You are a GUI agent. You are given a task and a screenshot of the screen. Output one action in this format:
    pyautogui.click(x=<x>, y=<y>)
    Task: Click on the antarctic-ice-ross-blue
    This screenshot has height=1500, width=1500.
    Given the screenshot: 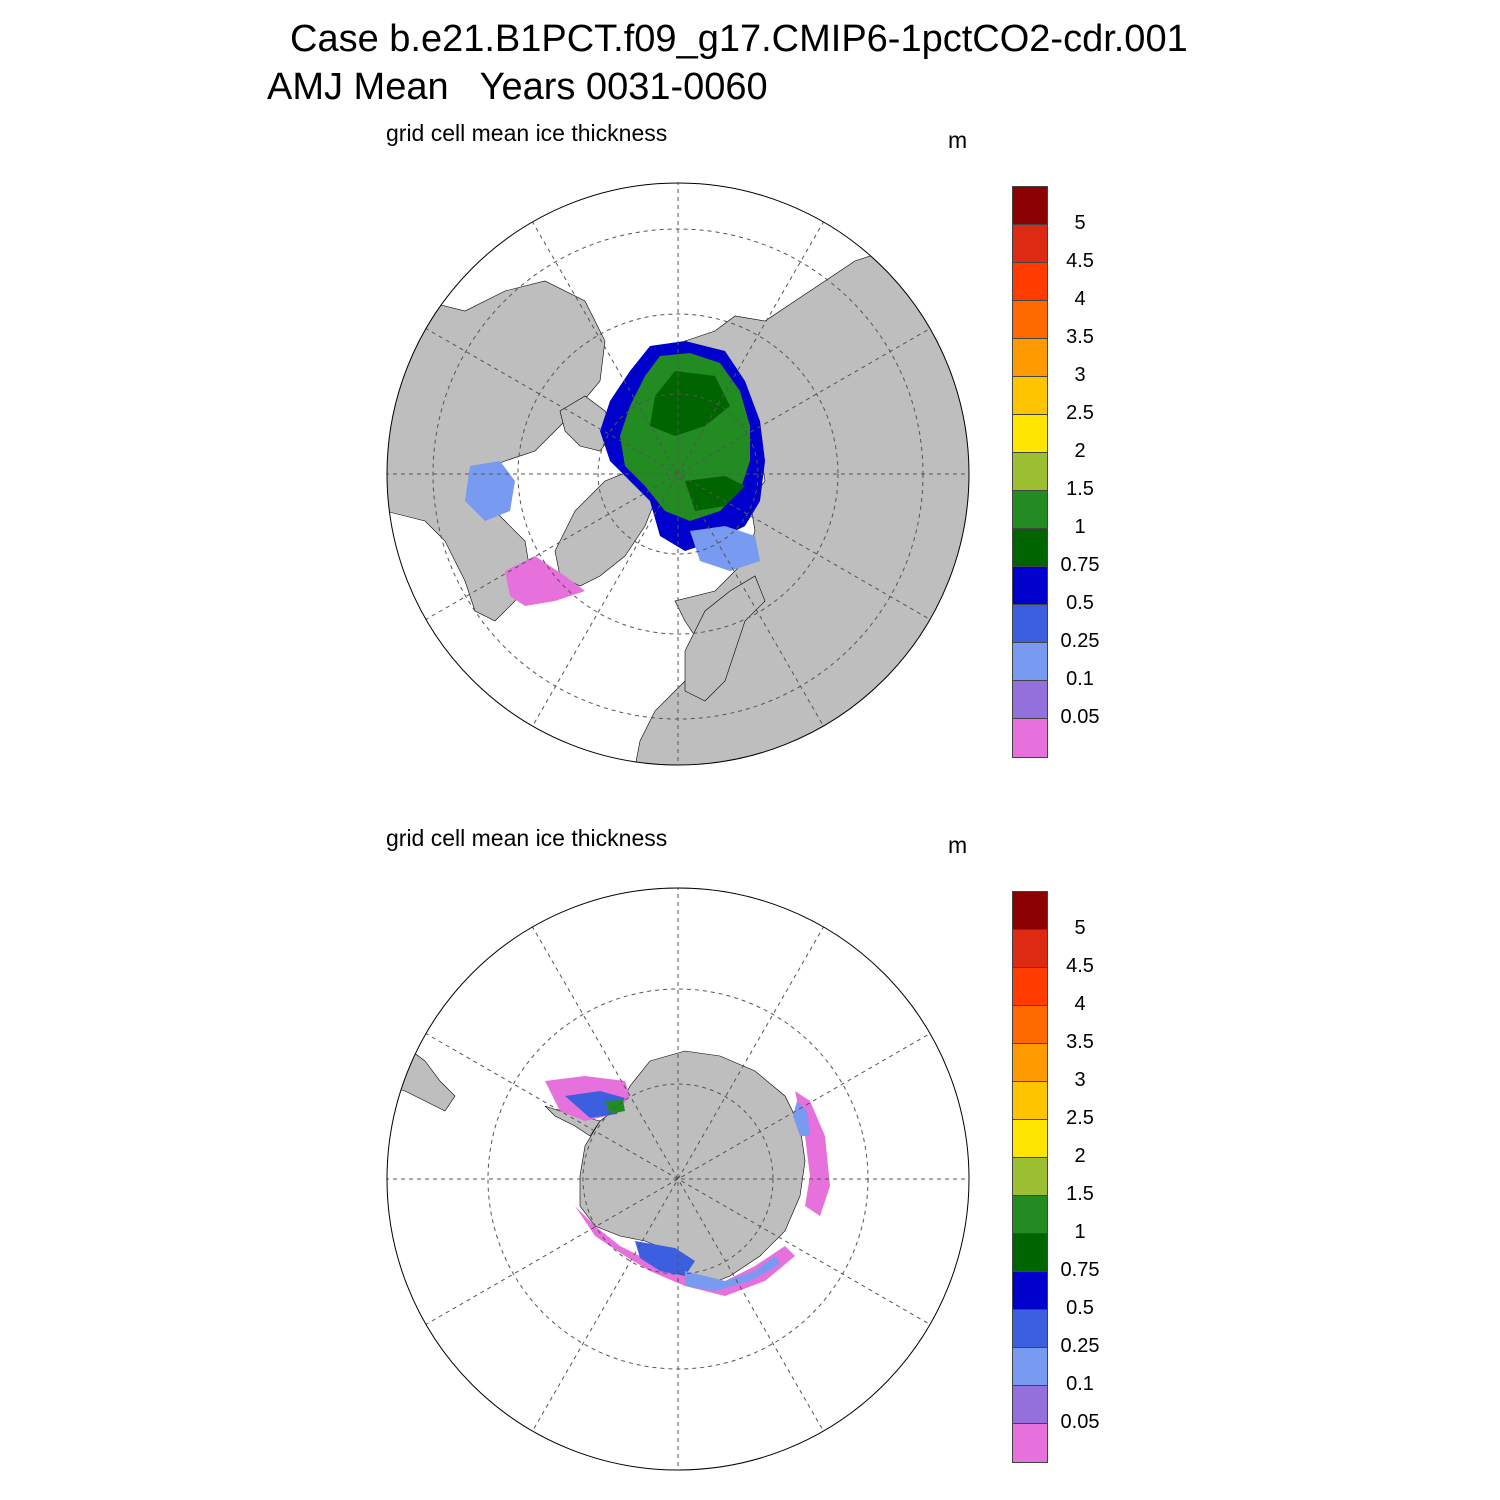 What is the action you would take?
    pyautogui.click(x=665, y=1258)
    